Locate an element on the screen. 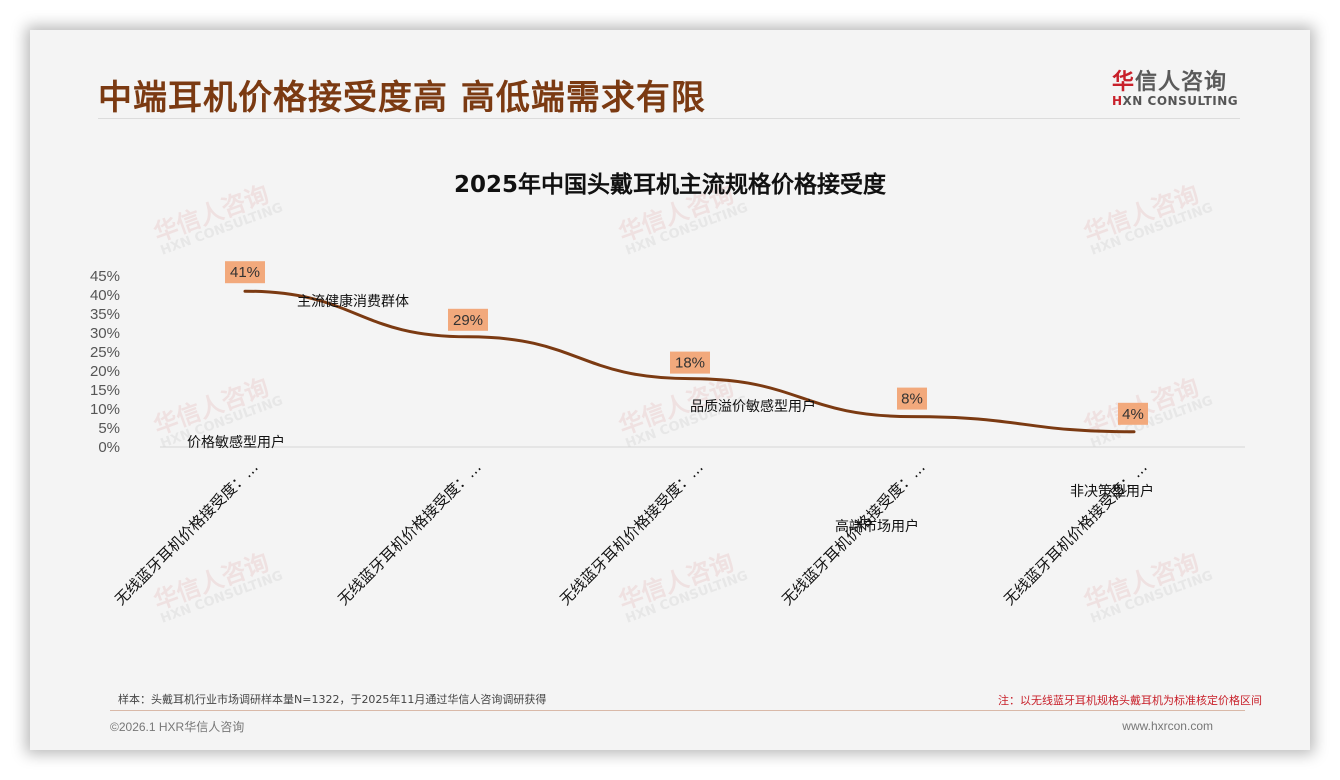 Image resolution: width=1340 pixels, height=780 pixels. data-labels: 41% 29% 18% 8% 4% is located at coordinates (686, 343).